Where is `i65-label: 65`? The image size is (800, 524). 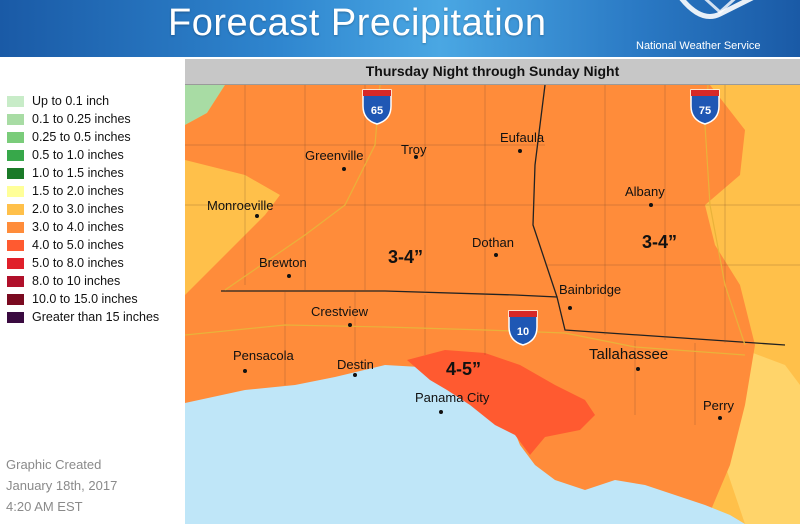 i65-label: 65 is located at coordinates (377, 111).